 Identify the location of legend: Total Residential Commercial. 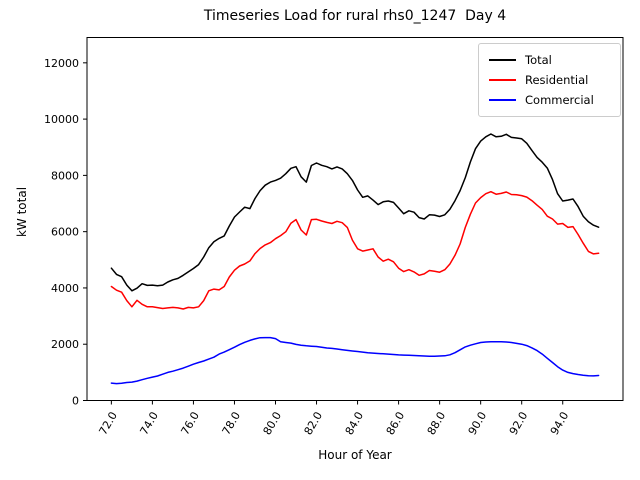
(549, 80).